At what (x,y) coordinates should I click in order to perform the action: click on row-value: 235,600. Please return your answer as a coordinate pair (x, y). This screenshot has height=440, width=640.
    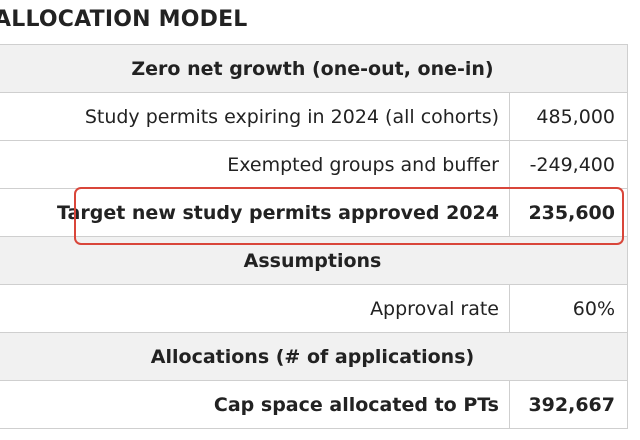
    Looking at the image, I should click on (569, 212).